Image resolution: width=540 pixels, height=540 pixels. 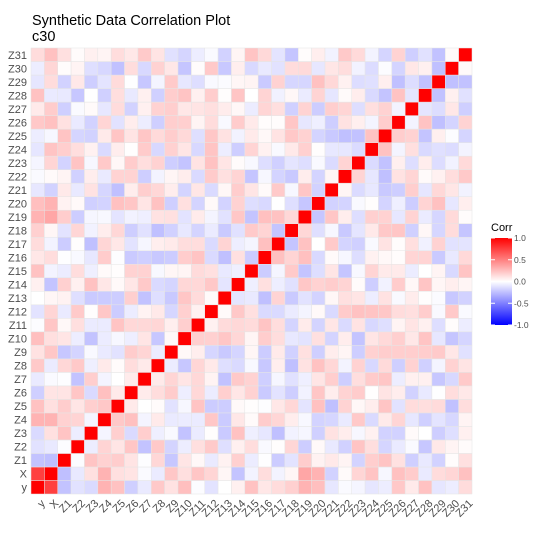 I want to click on y-tick-label: Z26, so click(x=17, y=123).